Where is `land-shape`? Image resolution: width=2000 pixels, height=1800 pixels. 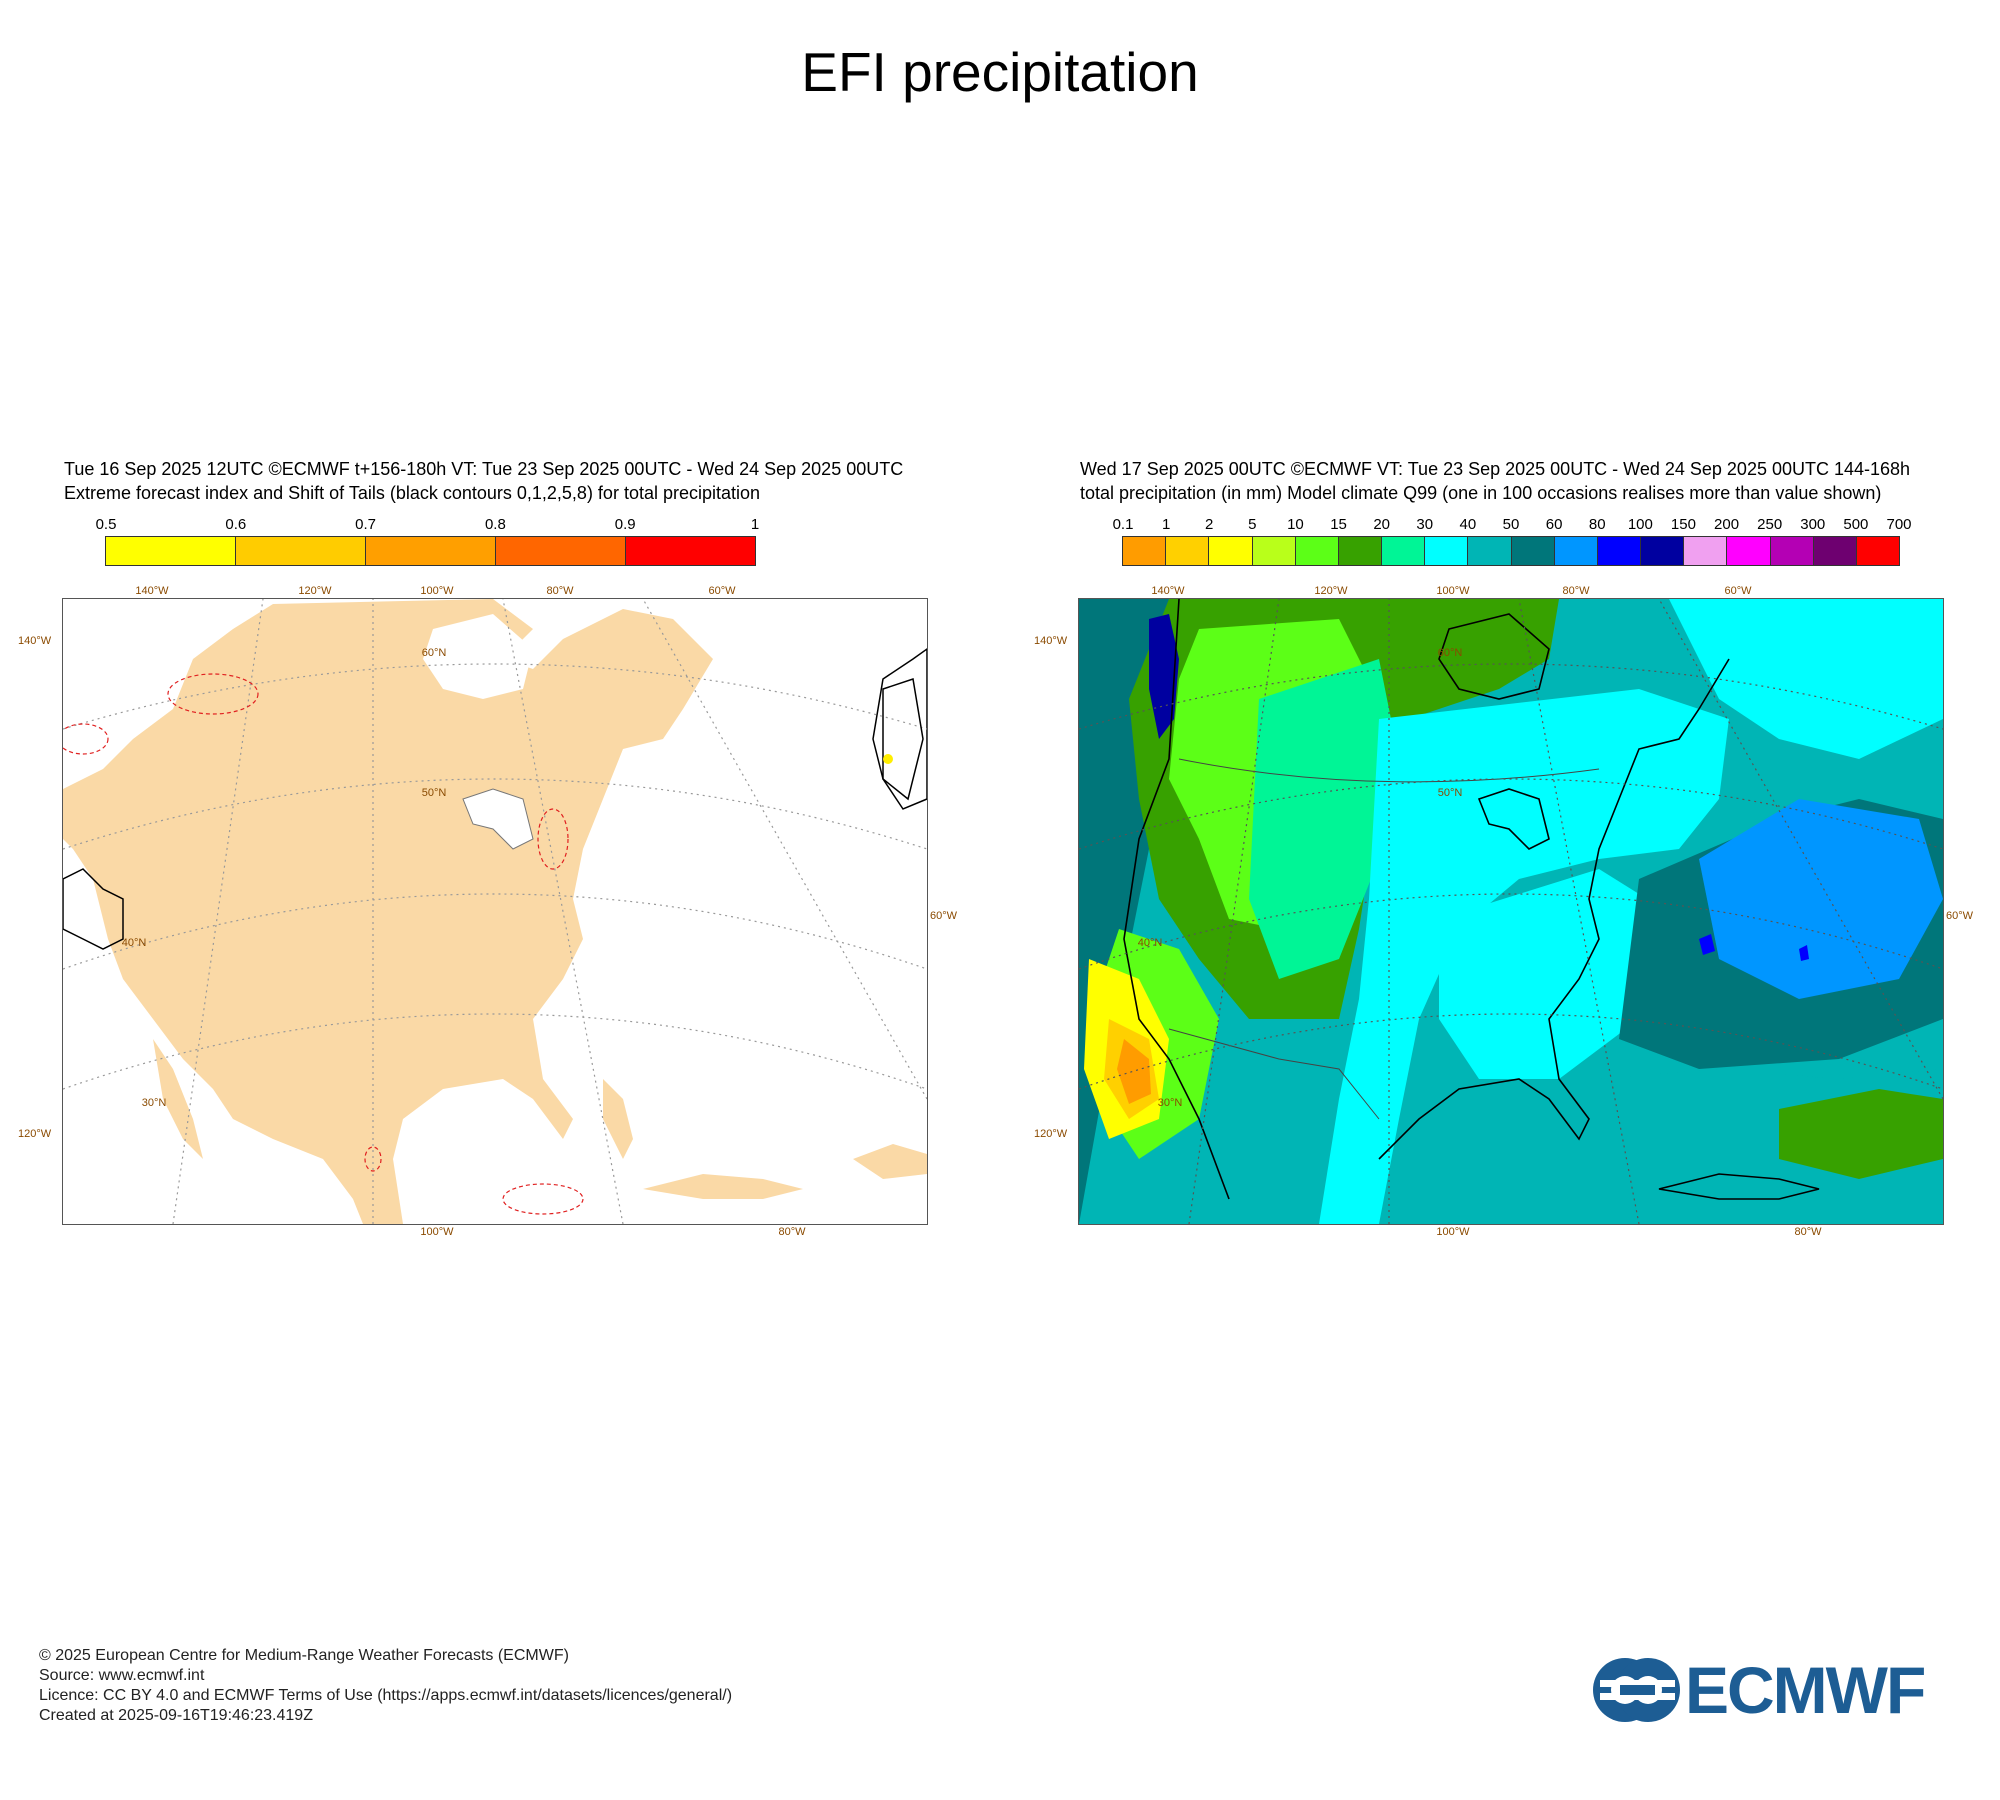
land-shape is located at coordinates (388, 911).